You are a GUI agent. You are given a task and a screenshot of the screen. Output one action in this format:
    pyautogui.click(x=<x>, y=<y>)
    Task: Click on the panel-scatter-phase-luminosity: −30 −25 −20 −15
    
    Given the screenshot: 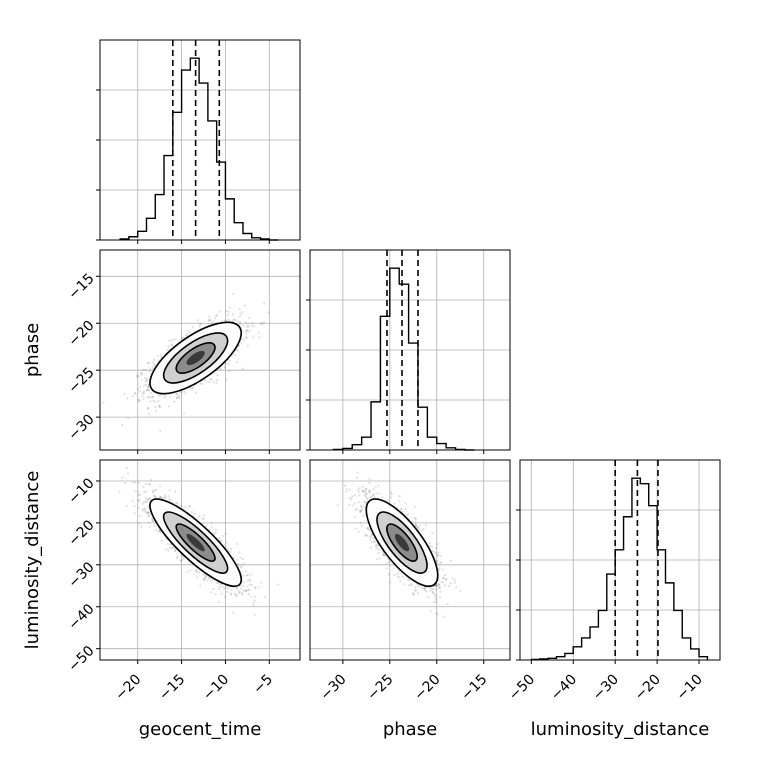 What is the action you would take?
    pyautogui.click(x=410, y=581)
    